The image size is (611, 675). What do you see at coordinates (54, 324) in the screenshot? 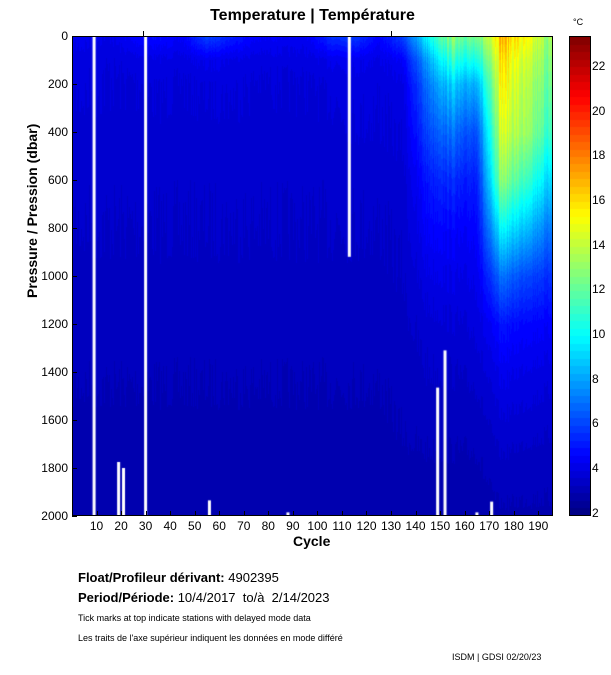
I see `y-tick-label: 1200` at bounding box center [54, 324].